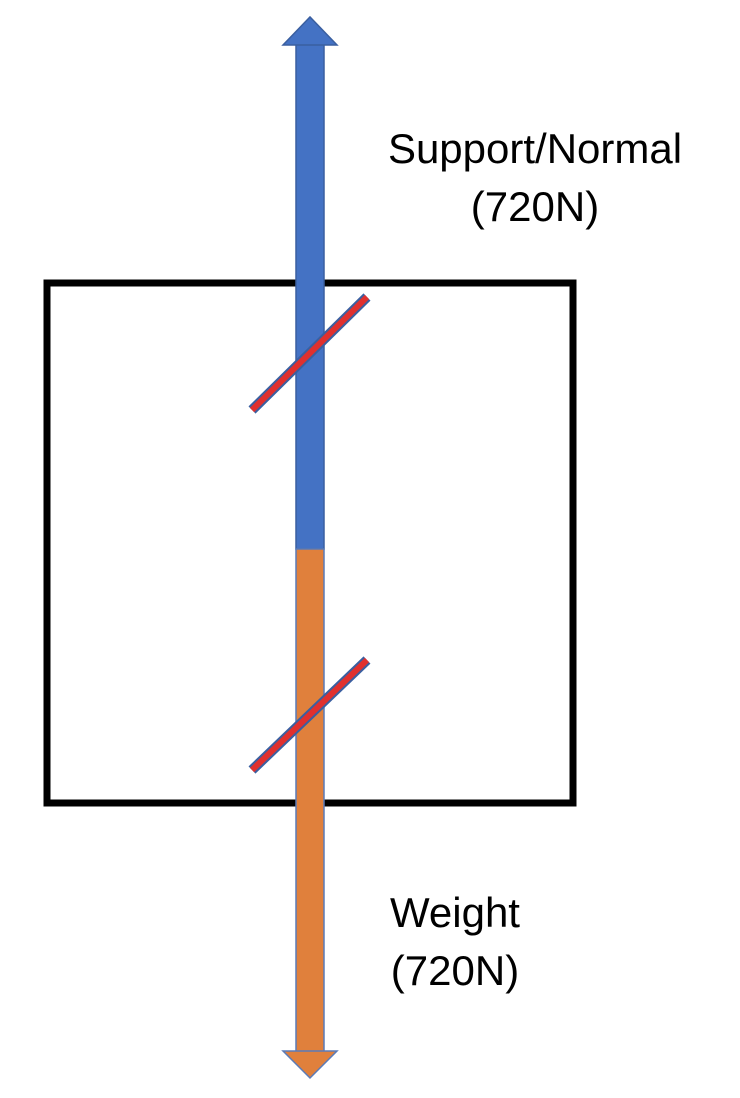 Image resolution: width=740 pixels, height=1098 pixels. I want to click on weight-force-name: Weight, so click(455, 912).